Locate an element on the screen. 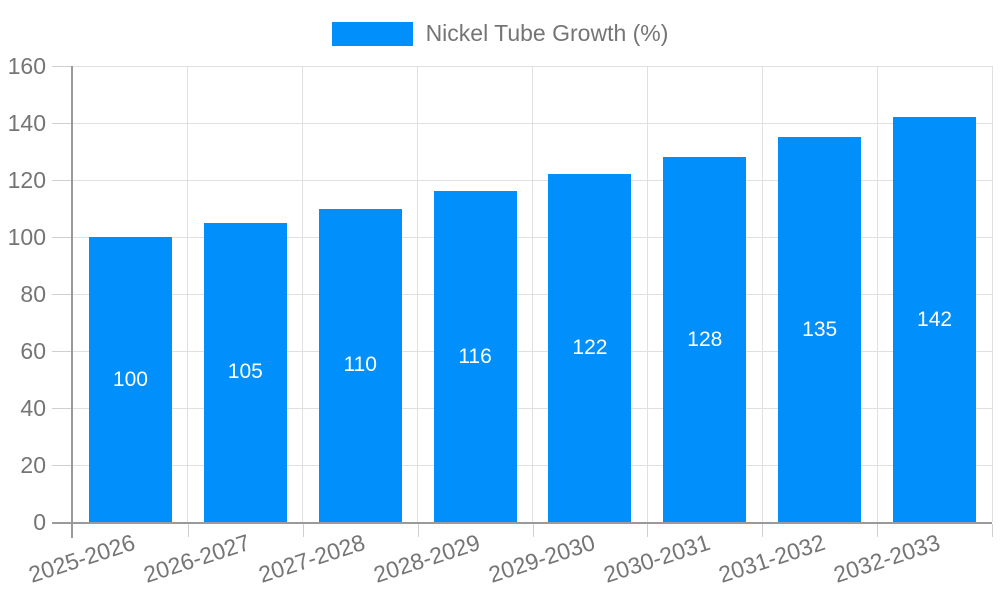 The height and width of the screenshot is (600, 1000). bar-value-label: 128 is located at coordinates (705, 339).